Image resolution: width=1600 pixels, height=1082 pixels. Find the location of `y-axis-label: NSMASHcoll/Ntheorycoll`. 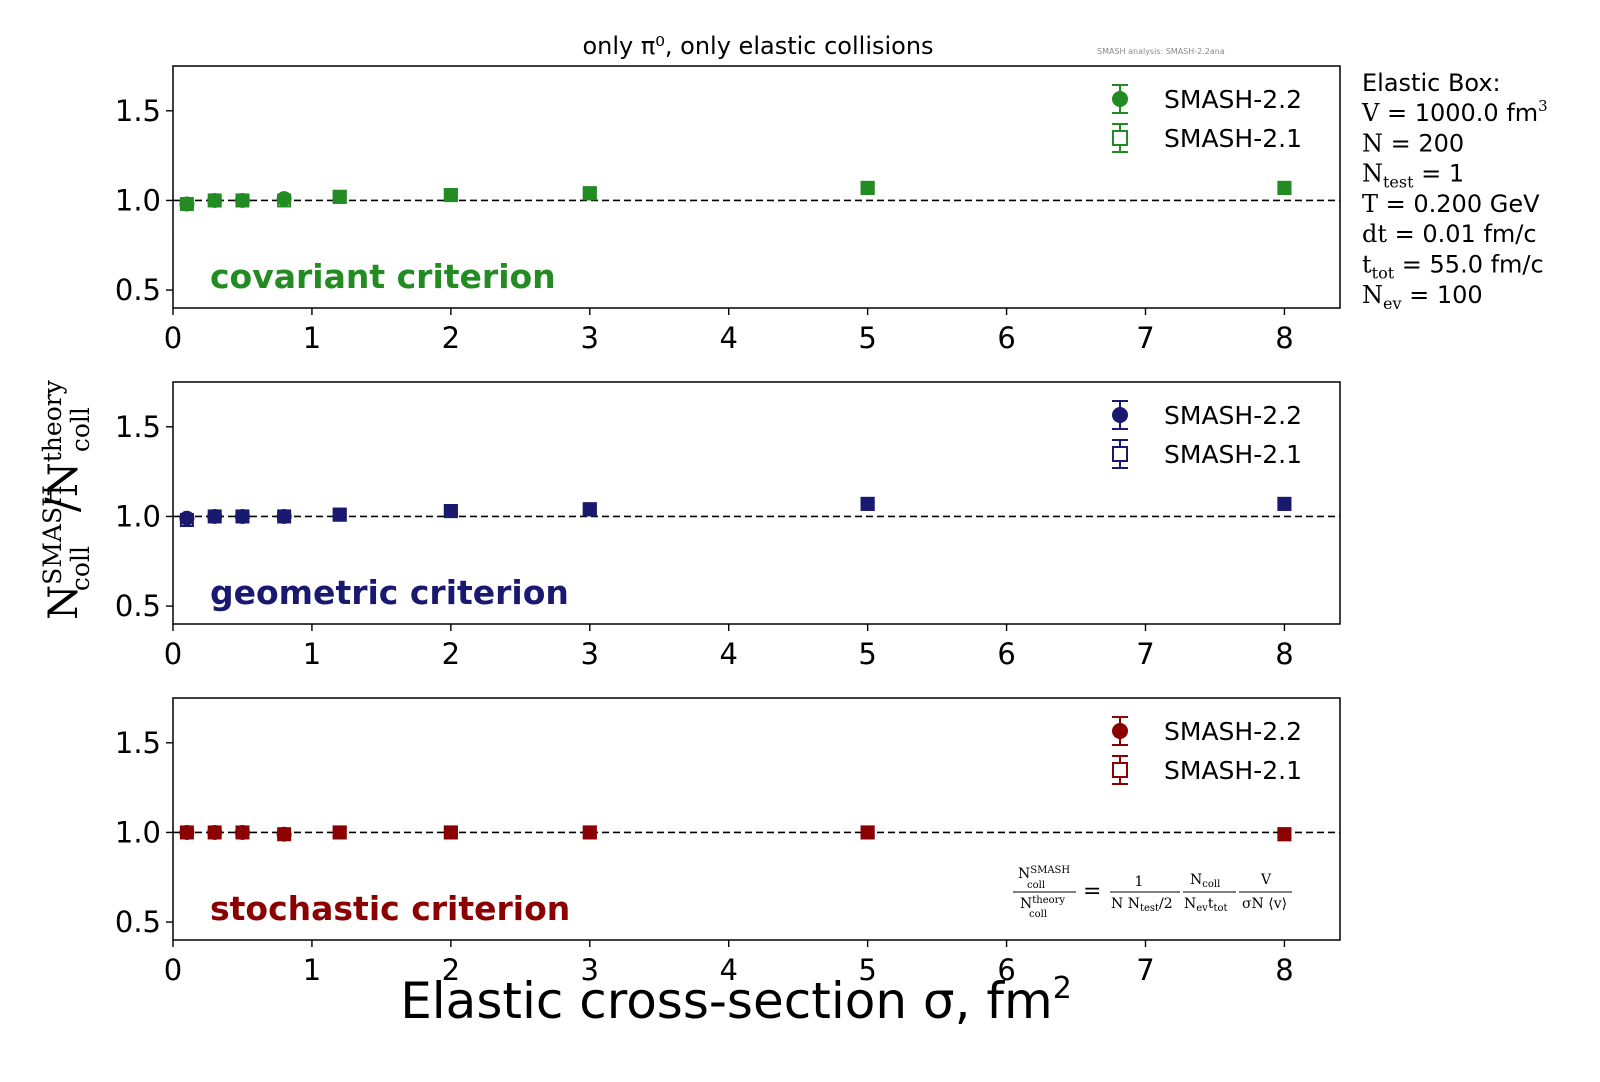

y-axis-label: NSMASHcoll/Ntheorycoll is located at coordinates (66, 499).